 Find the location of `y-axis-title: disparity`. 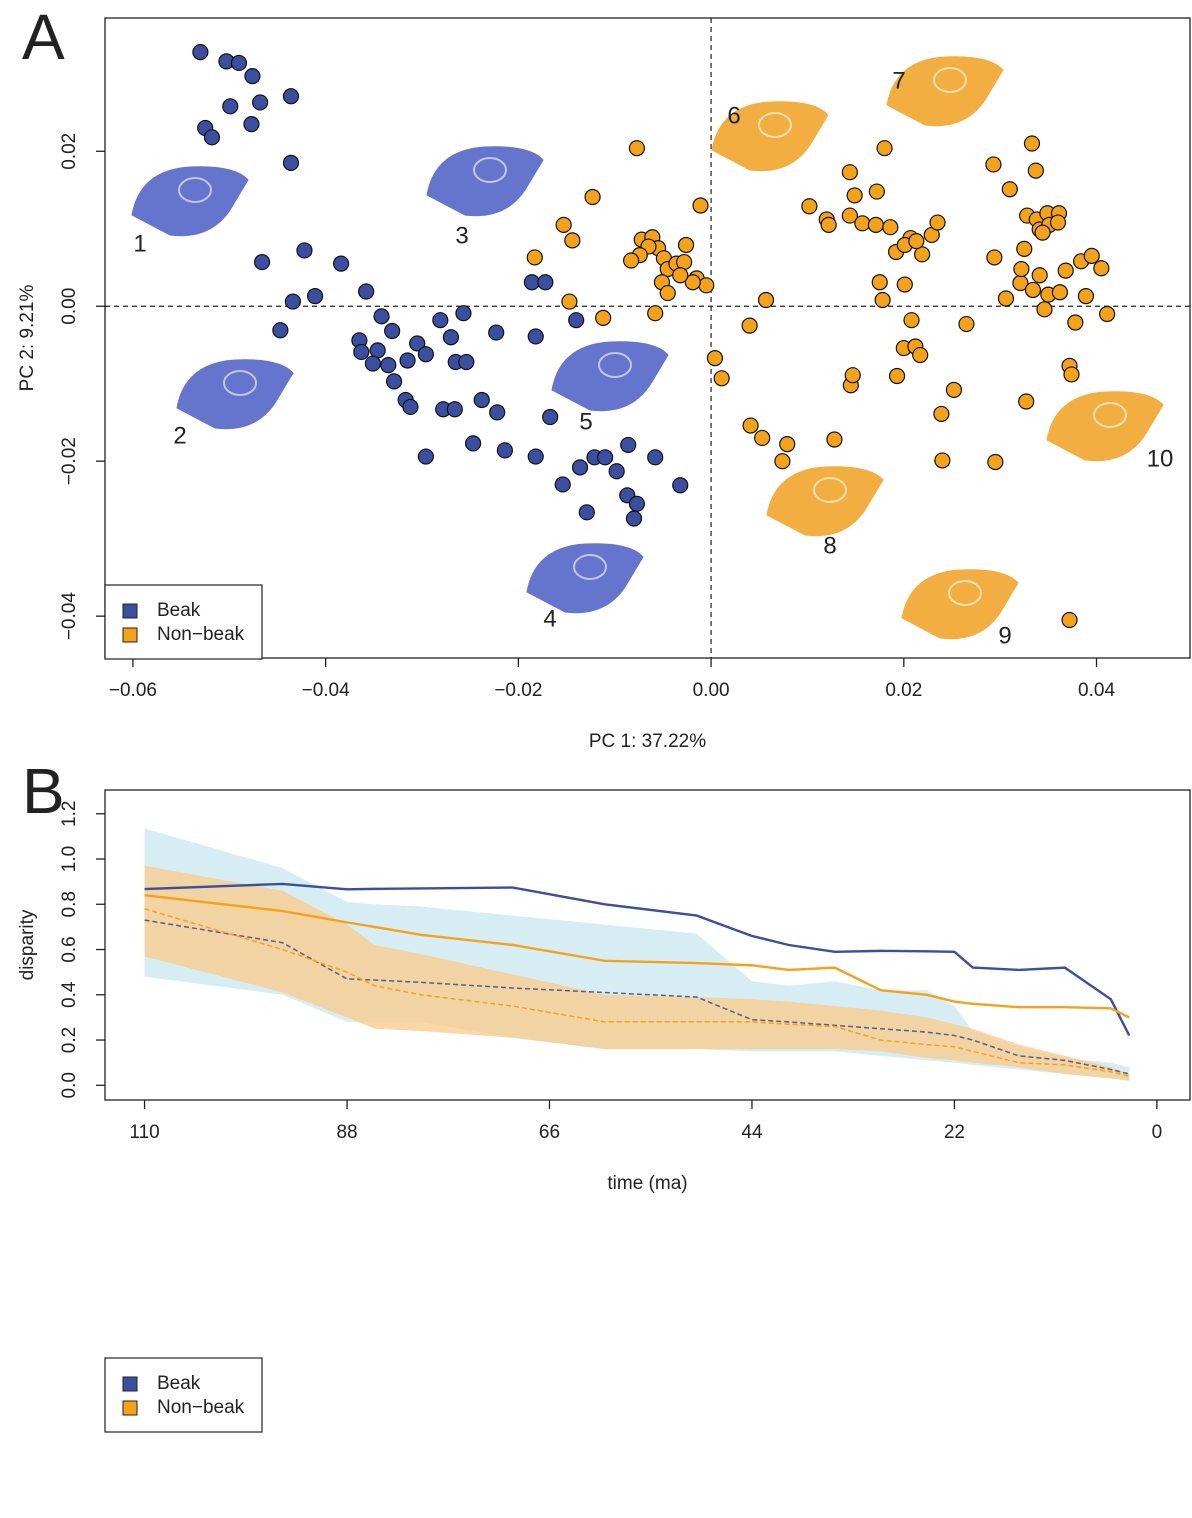

y-axis-title: disparity is located at coordinates (27, 944).